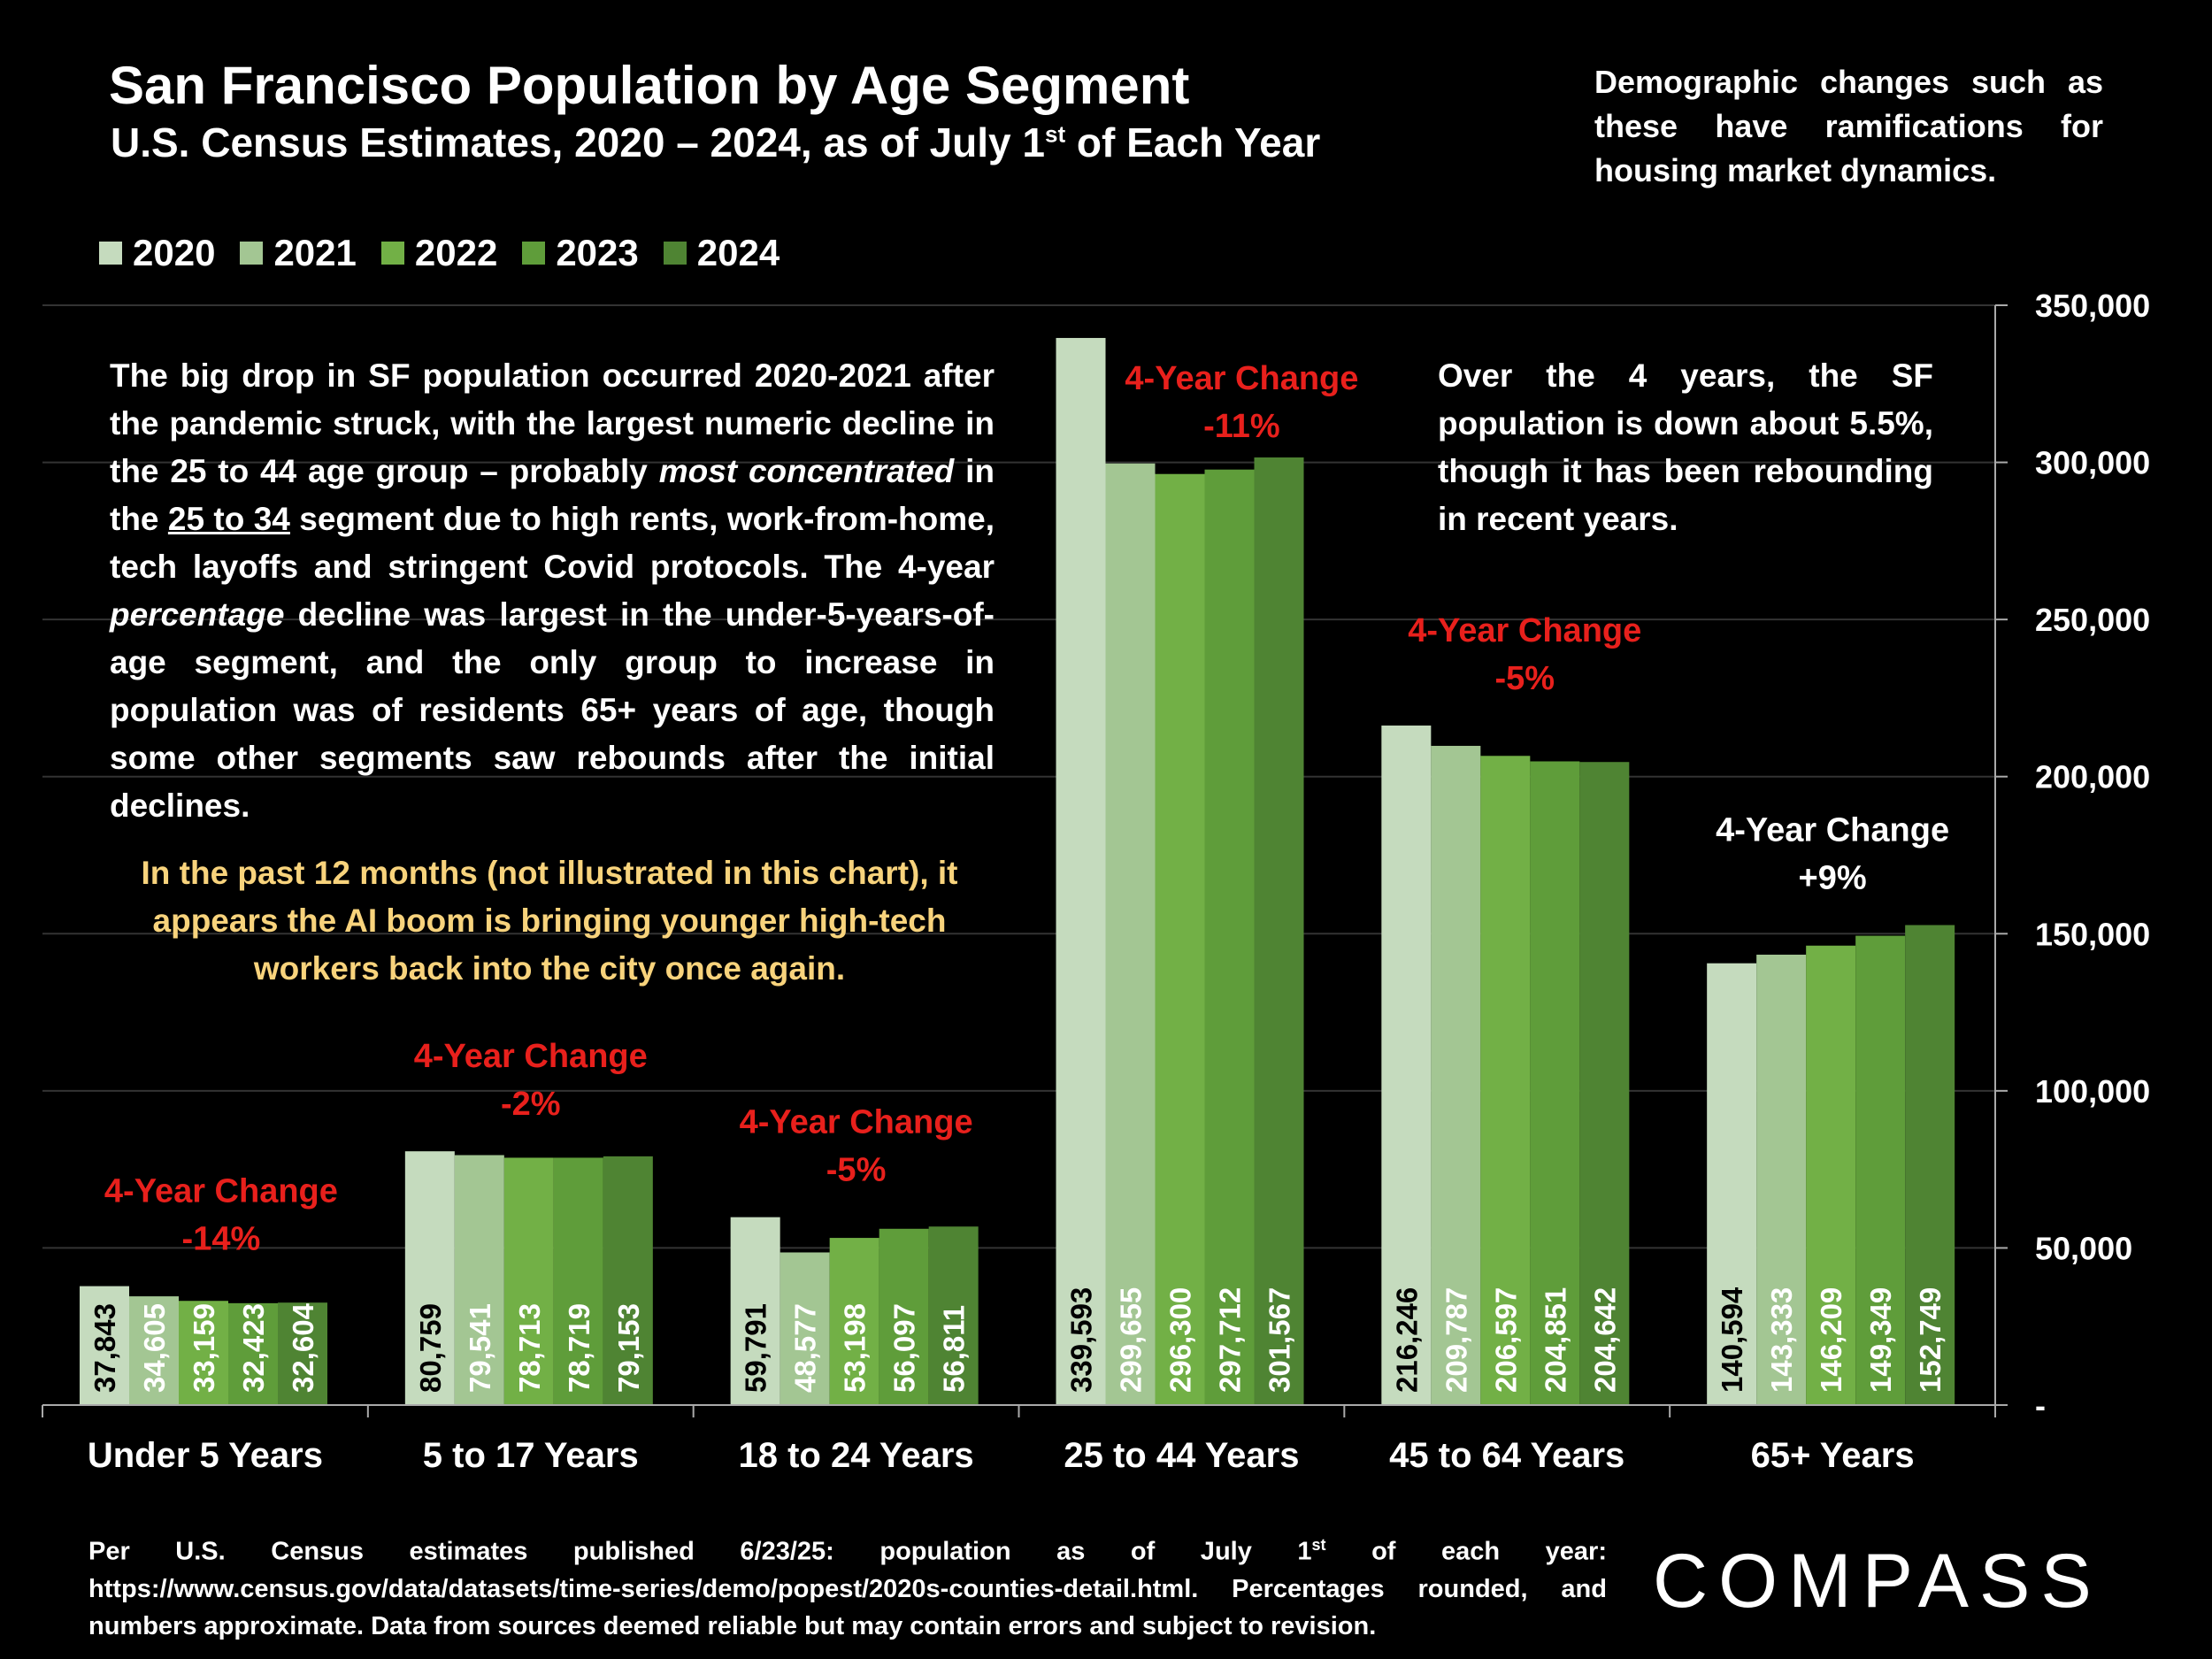 The image size is (2212, 1659). What do you see at coordinates (579, 1348) in the screenshot?
I see `bar-value-label: 78,719` at bounding box center [579, 1348].